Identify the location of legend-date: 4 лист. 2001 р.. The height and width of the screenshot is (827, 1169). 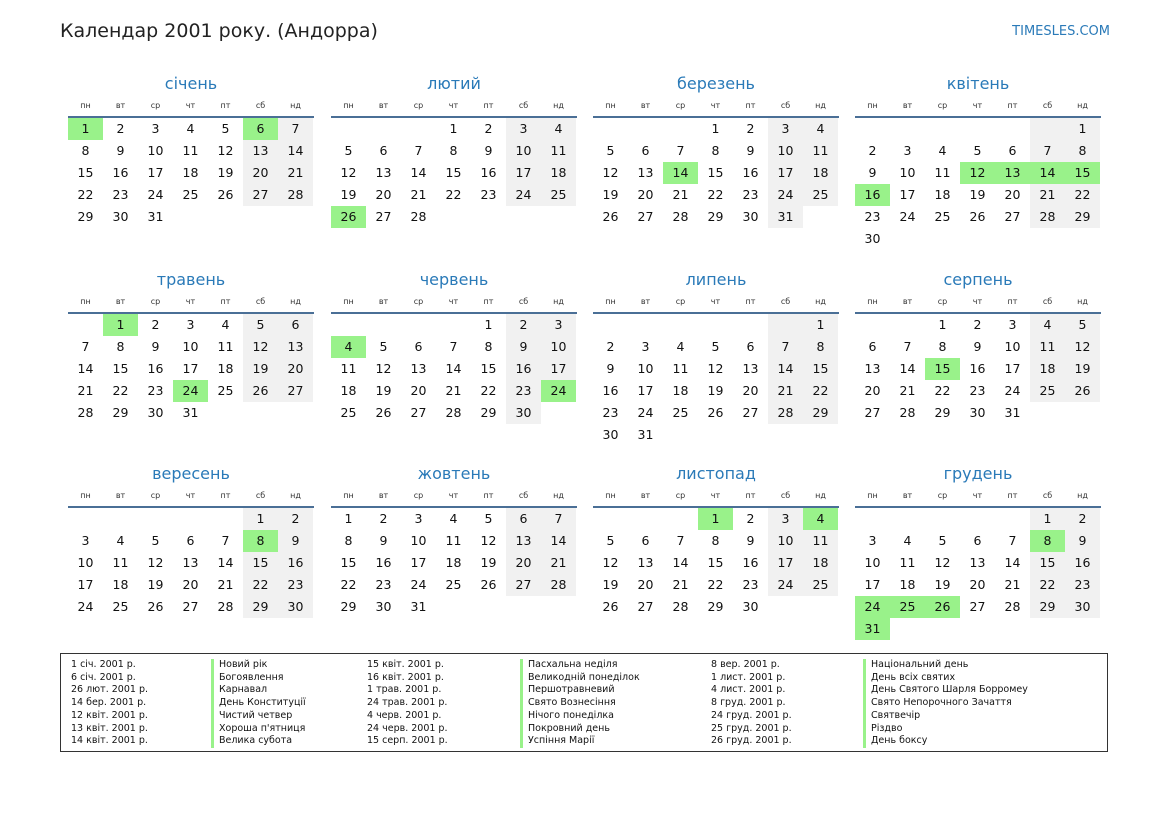
(748, 690).